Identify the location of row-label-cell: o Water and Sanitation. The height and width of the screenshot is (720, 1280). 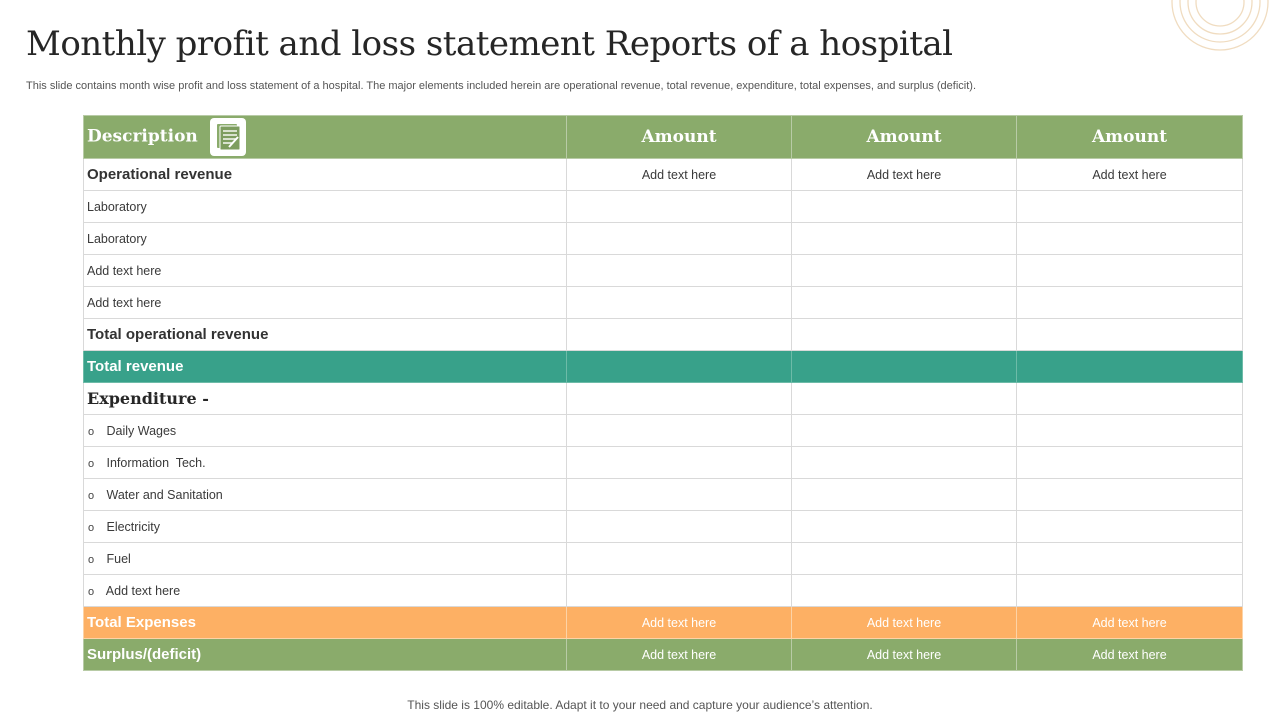
(325, 494).